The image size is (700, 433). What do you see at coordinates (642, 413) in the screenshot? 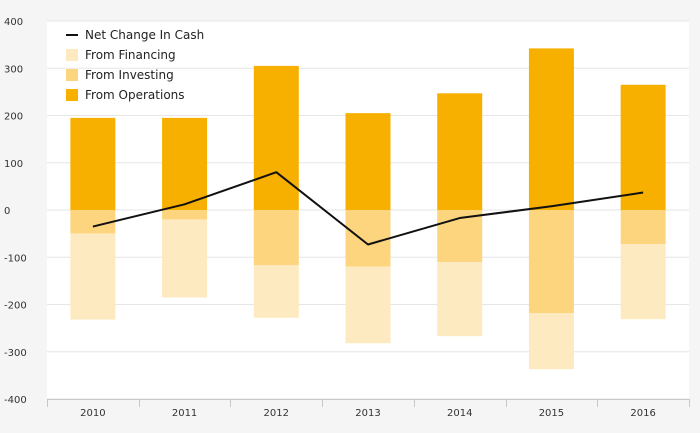
I see `x-tick-label: 2016` at bounding box center [642, 413].